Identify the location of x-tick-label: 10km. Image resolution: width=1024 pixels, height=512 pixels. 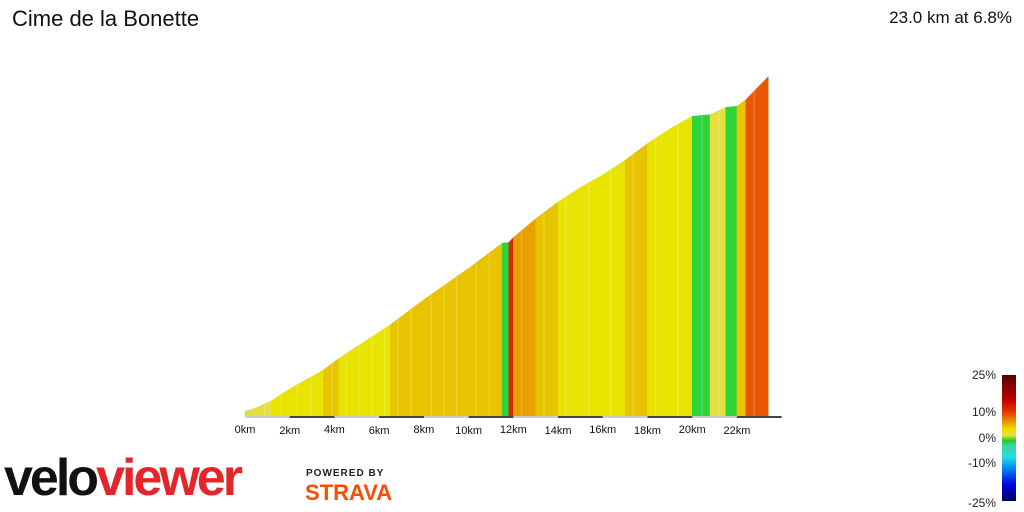
(468, 431).